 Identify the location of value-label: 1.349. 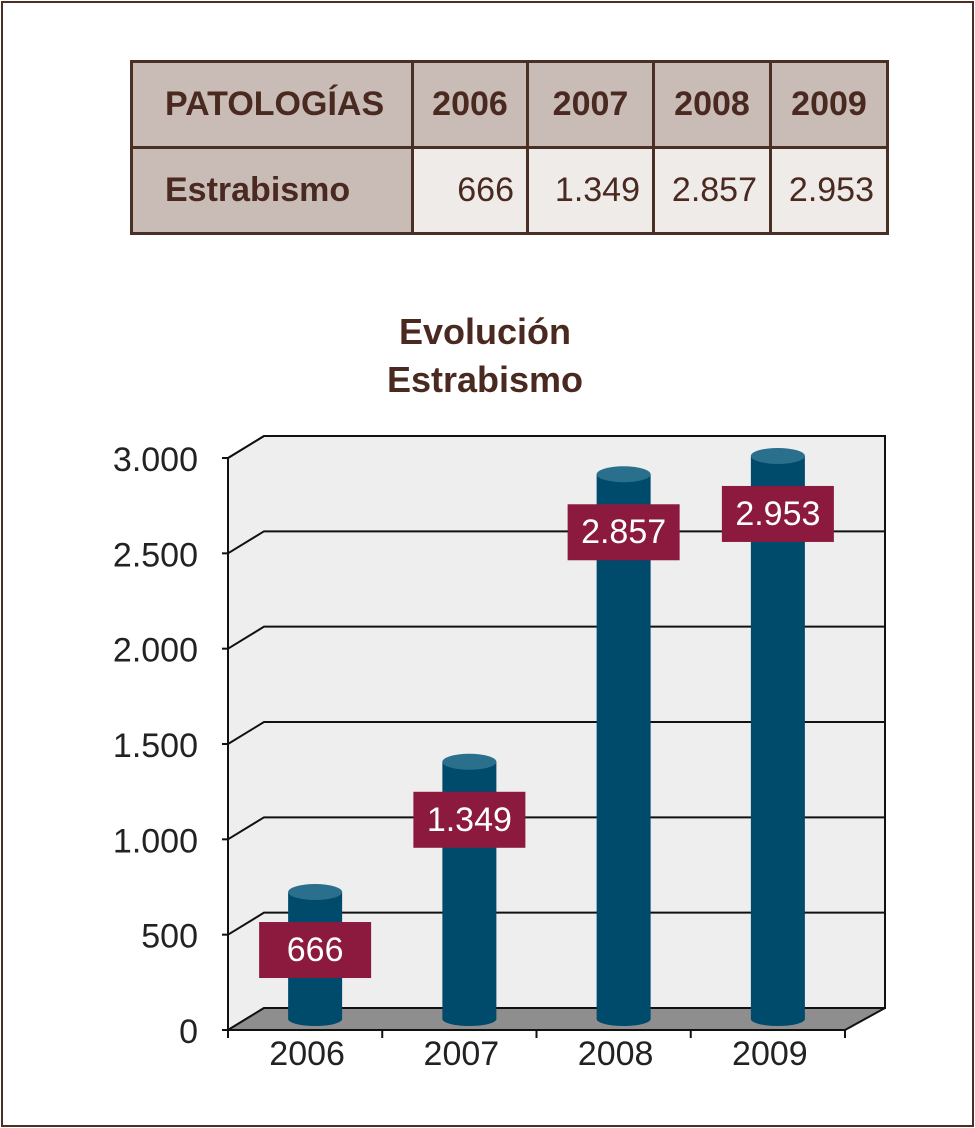
(469, 820).